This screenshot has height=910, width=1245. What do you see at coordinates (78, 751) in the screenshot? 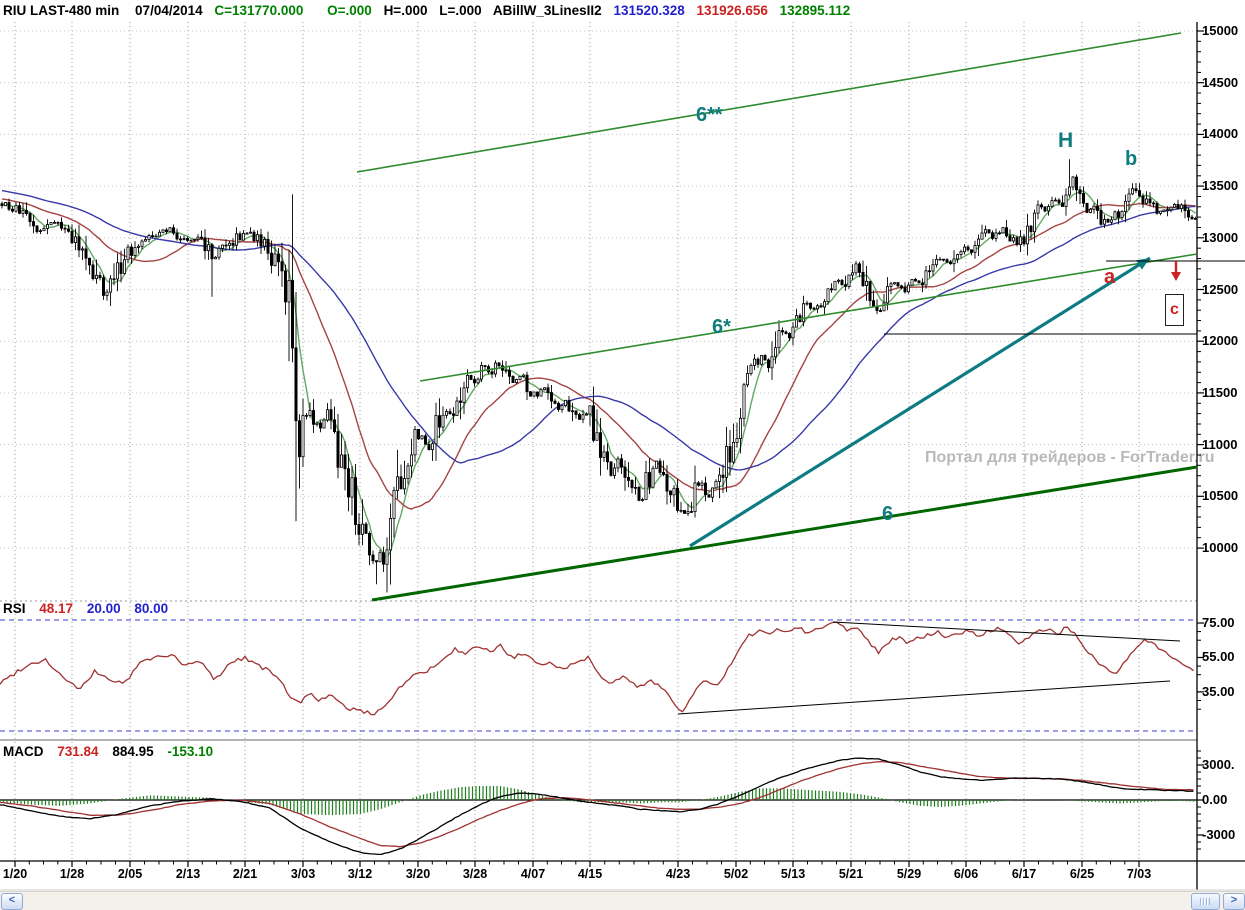
I see `macd-line-value: 731.84` at bounding box center [78, 751].